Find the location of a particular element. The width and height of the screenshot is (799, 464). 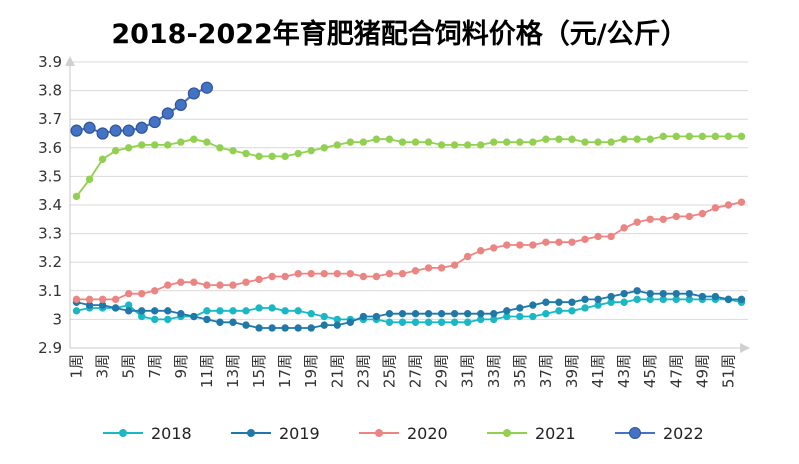

x-axis-arrow is located at coordinates (745, 348).